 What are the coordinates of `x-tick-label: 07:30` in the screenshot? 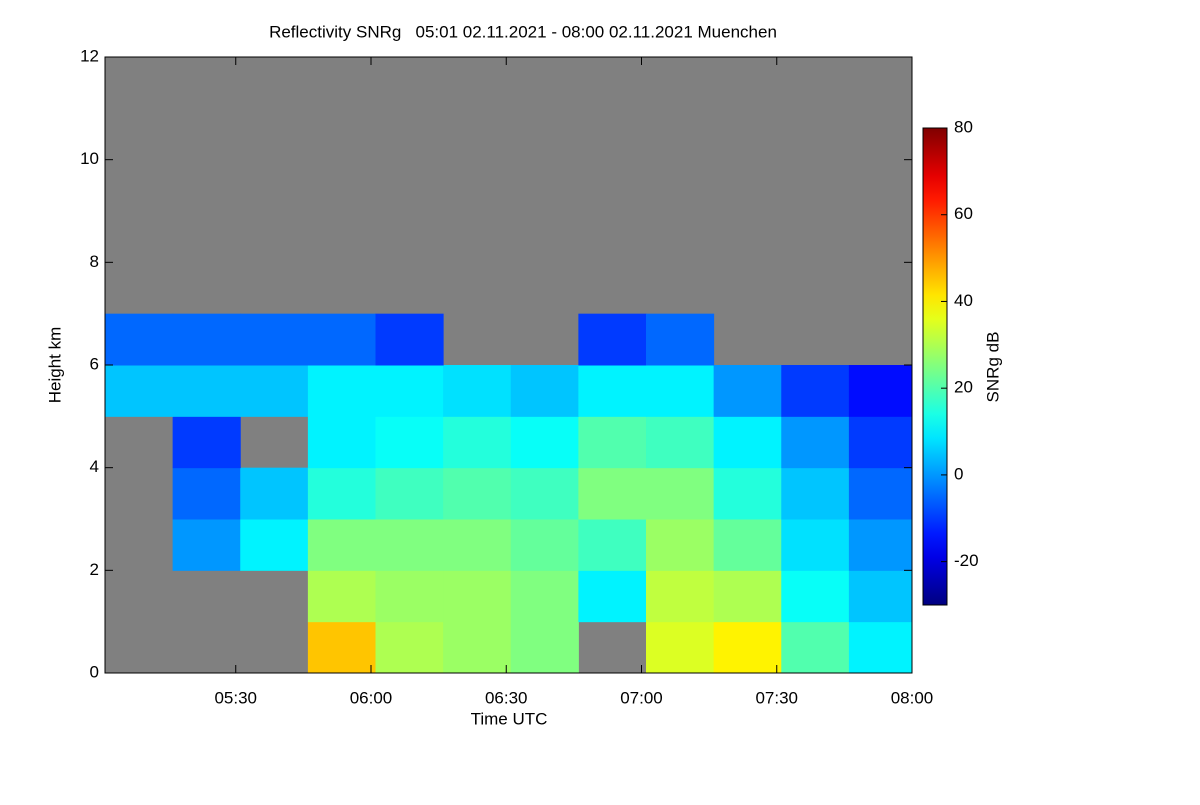 It's located at (776, 697).